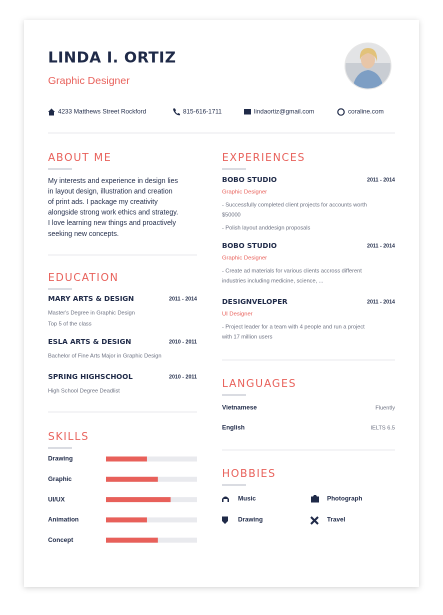 Image resolution: width=443 pixels, height=615 pixels. I want to click on detail: Top 5 of the class, so click(70, 324).